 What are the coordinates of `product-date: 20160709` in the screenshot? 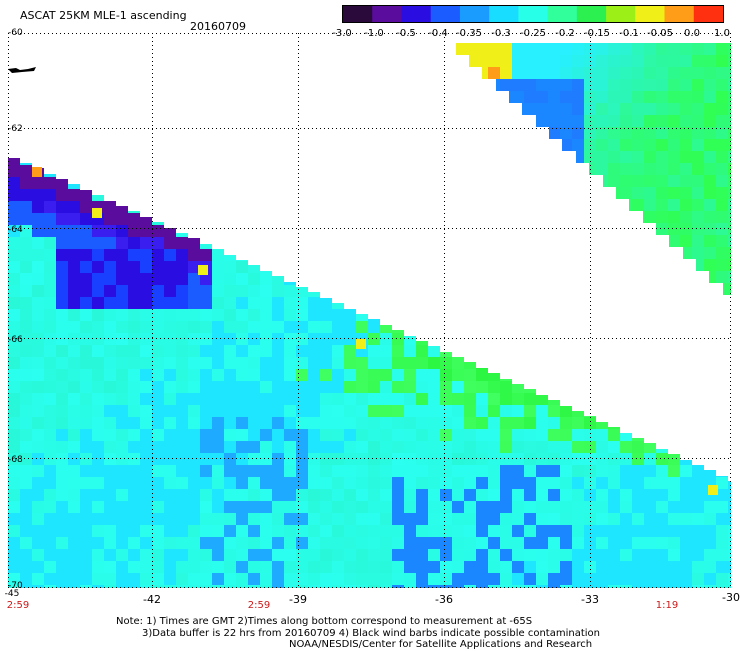 It's located at (218, 26).